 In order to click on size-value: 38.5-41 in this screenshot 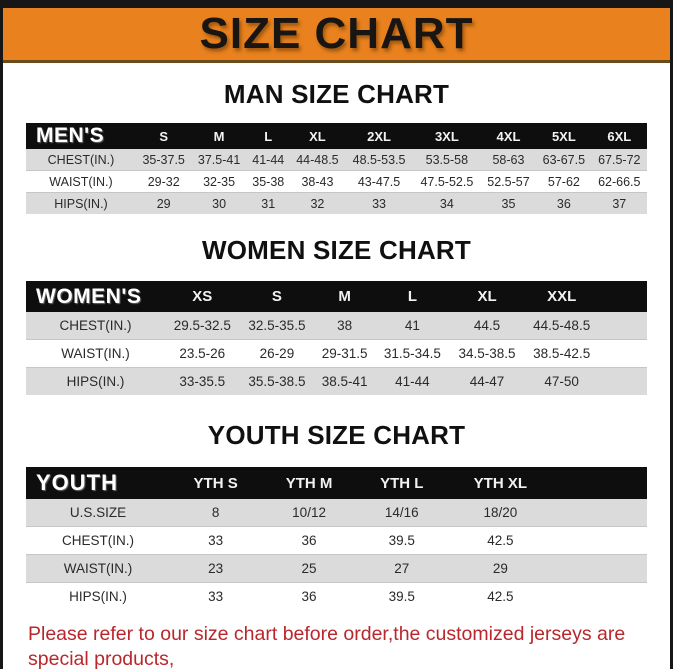, I will do `click(345, 381)`.